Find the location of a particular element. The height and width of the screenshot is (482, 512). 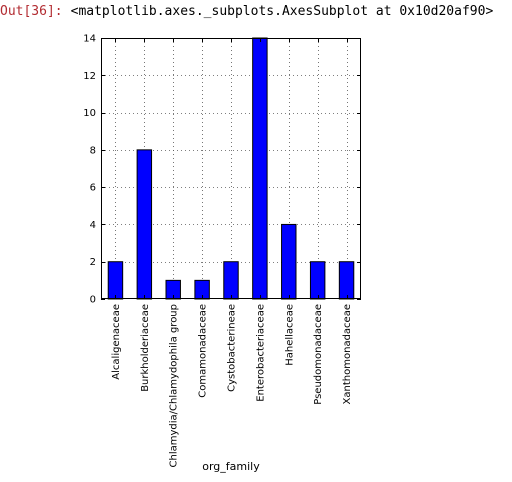

x-tick-label: Pseudomonadaceae is located at coordinates (318, 354).